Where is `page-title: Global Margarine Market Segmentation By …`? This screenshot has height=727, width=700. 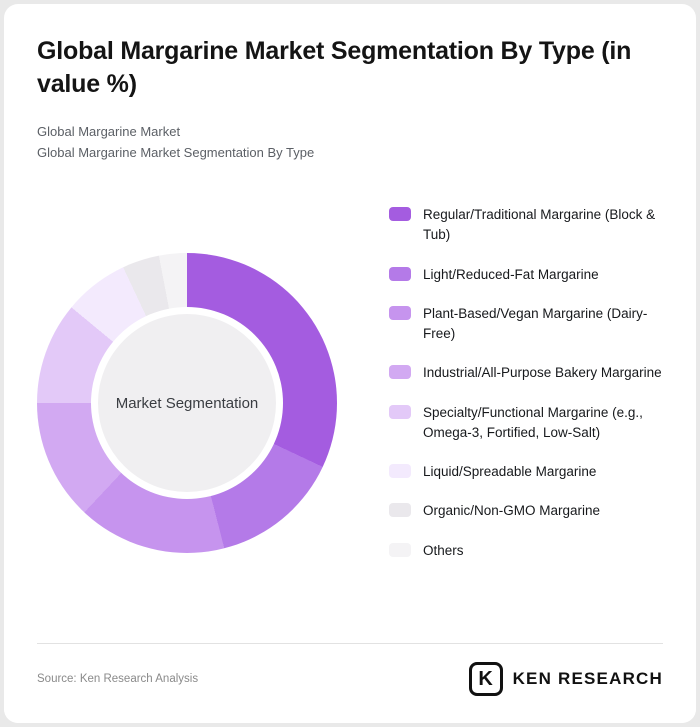
page-title: Global Margarine Market Segmentation By … is located at coordinates (334, 67).